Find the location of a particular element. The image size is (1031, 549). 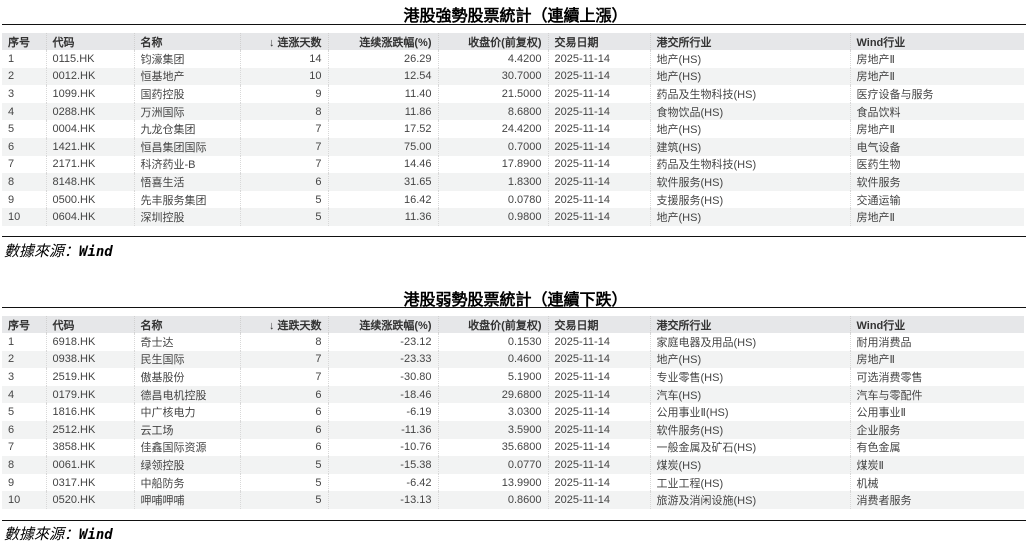

section-title: 港股強勢股票統計（連續上漲） is located at coordinates (515, 15).